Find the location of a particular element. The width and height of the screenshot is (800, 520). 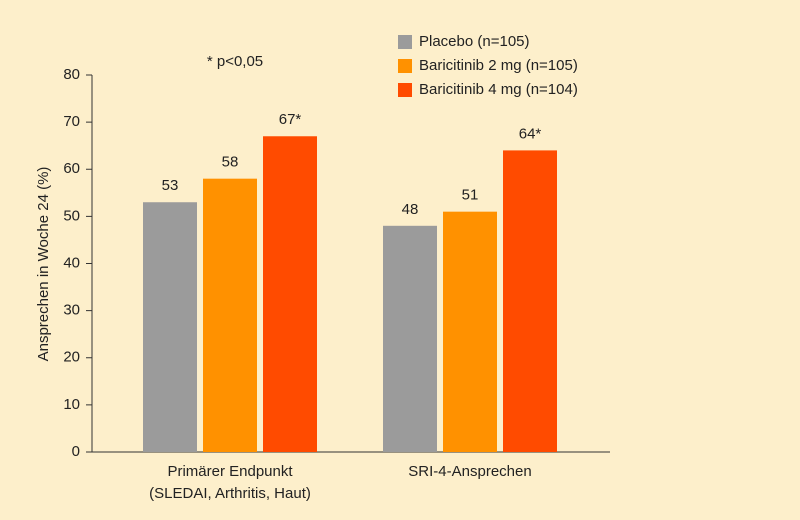

y-tick-label: 20 is located at coordinates (71, 357).